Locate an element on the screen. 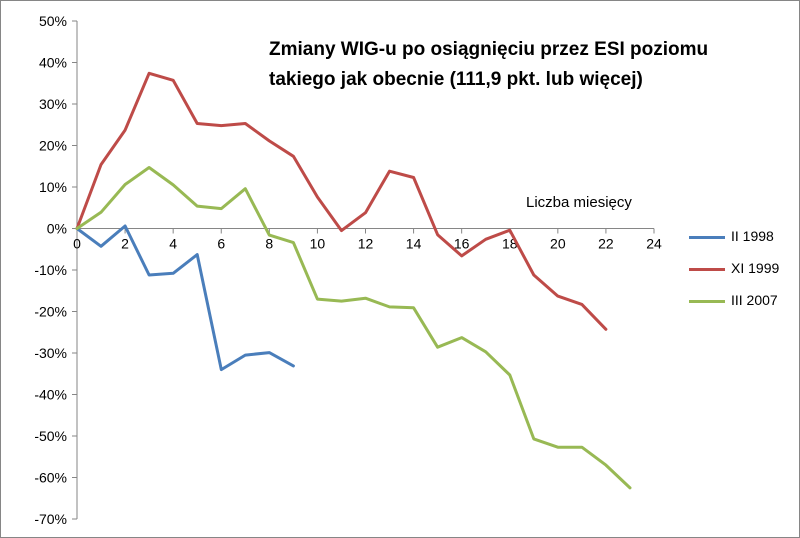 This screenshot has width=800, height=538. legend-item-3: III 2007 is located at coordinates (743, 308).